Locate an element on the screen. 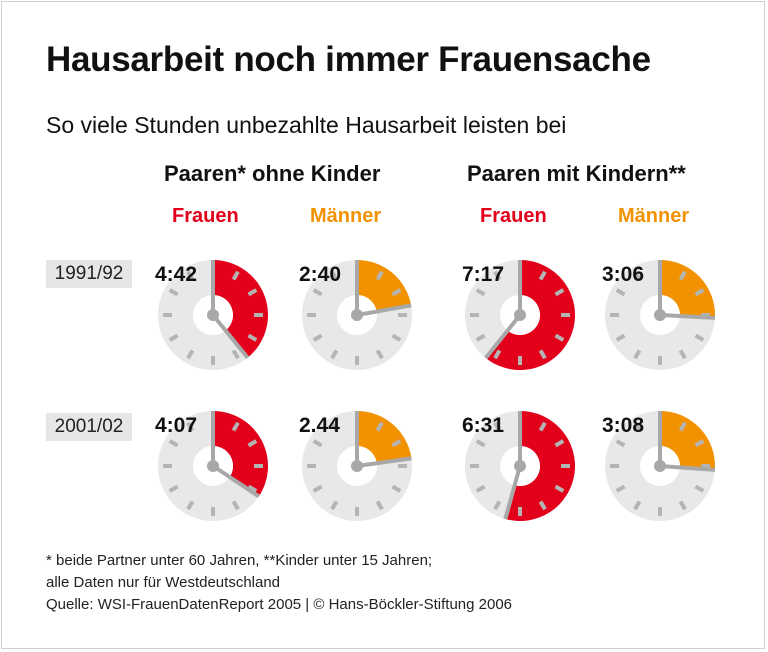 This screenshot has width=768, height=652. group-header-mit-kindern: Paaren mit Kindern** is located at coordinates (576, 173).